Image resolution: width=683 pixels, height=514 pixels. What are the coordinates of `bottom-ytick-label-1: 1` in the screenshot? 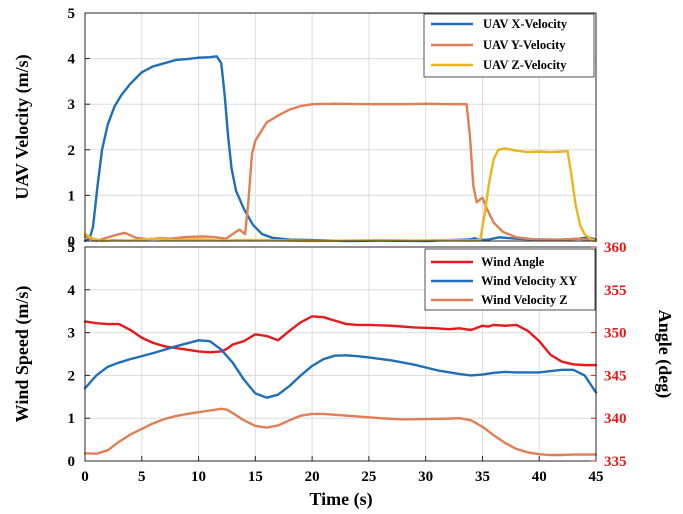 It's located at (72, 419).